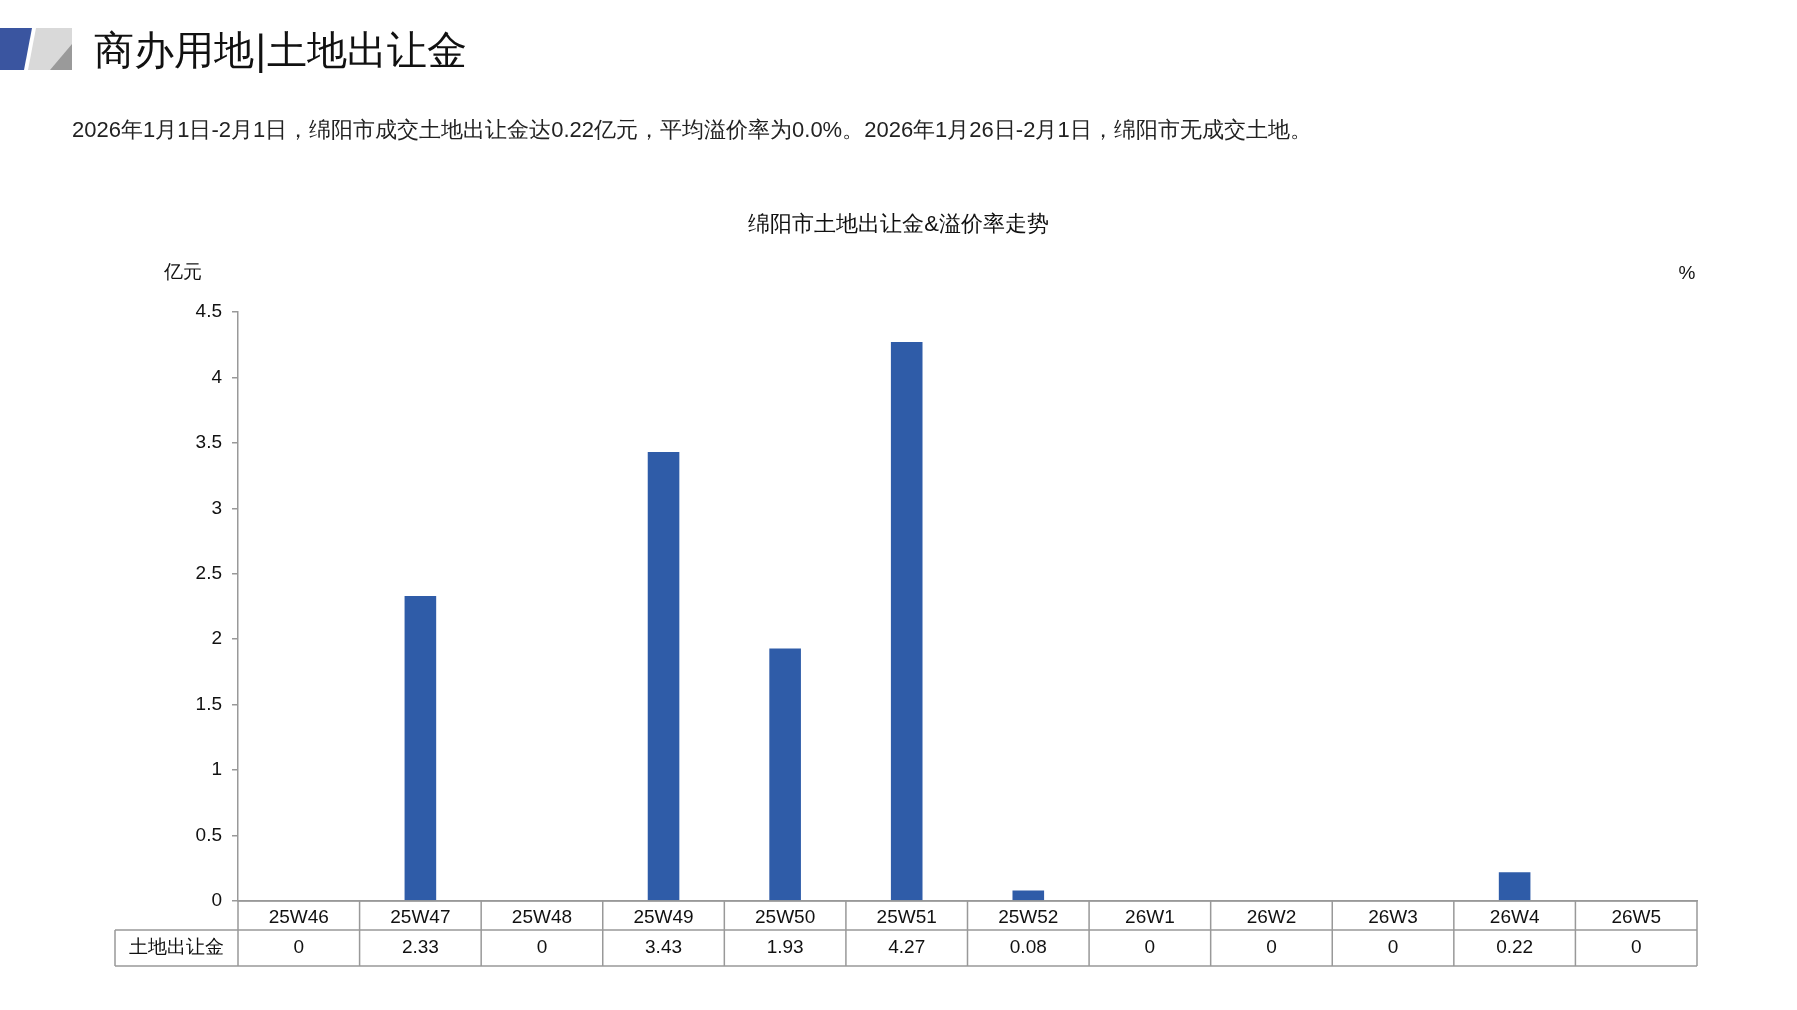  What do you see at coordinates (1150, 916) in the screenshot?
I see `x-tick-label: 26W1` at bounding box center [1150, 916].